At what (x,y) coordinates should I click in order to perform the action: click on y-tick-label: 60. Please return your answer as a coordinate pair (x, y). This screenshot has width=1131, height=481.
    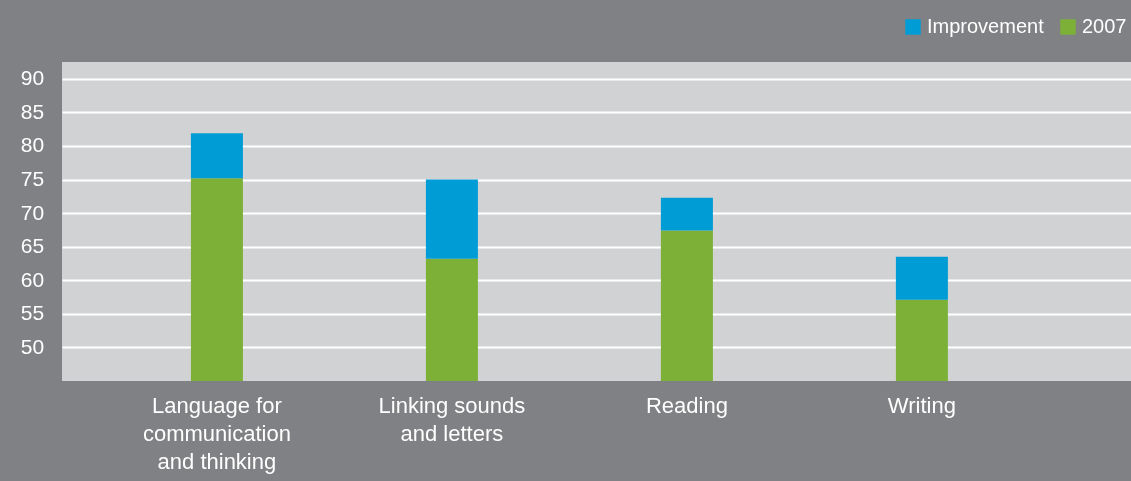
    Looking at the image, I should click on (32, 279).